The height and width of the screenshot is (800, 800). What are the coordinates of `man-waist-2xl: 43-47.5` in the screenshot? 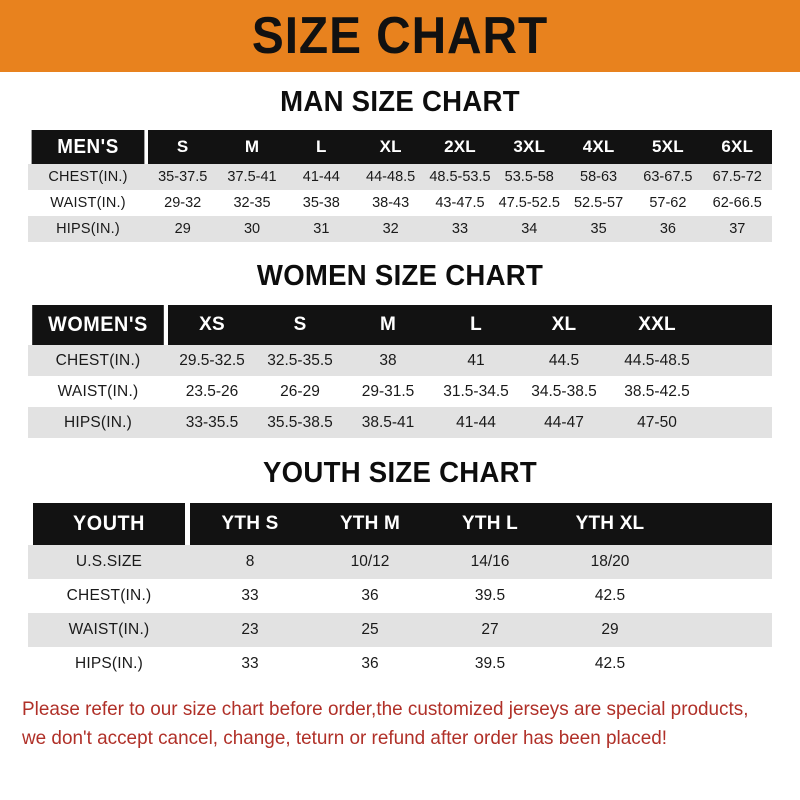 It's located at (460, 203).